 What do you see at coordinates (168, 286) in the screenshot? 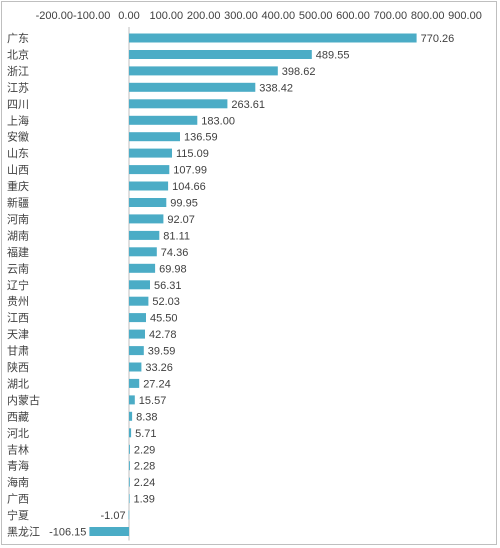
I see `value-label: 56.31` at bounding box center [168, 286].